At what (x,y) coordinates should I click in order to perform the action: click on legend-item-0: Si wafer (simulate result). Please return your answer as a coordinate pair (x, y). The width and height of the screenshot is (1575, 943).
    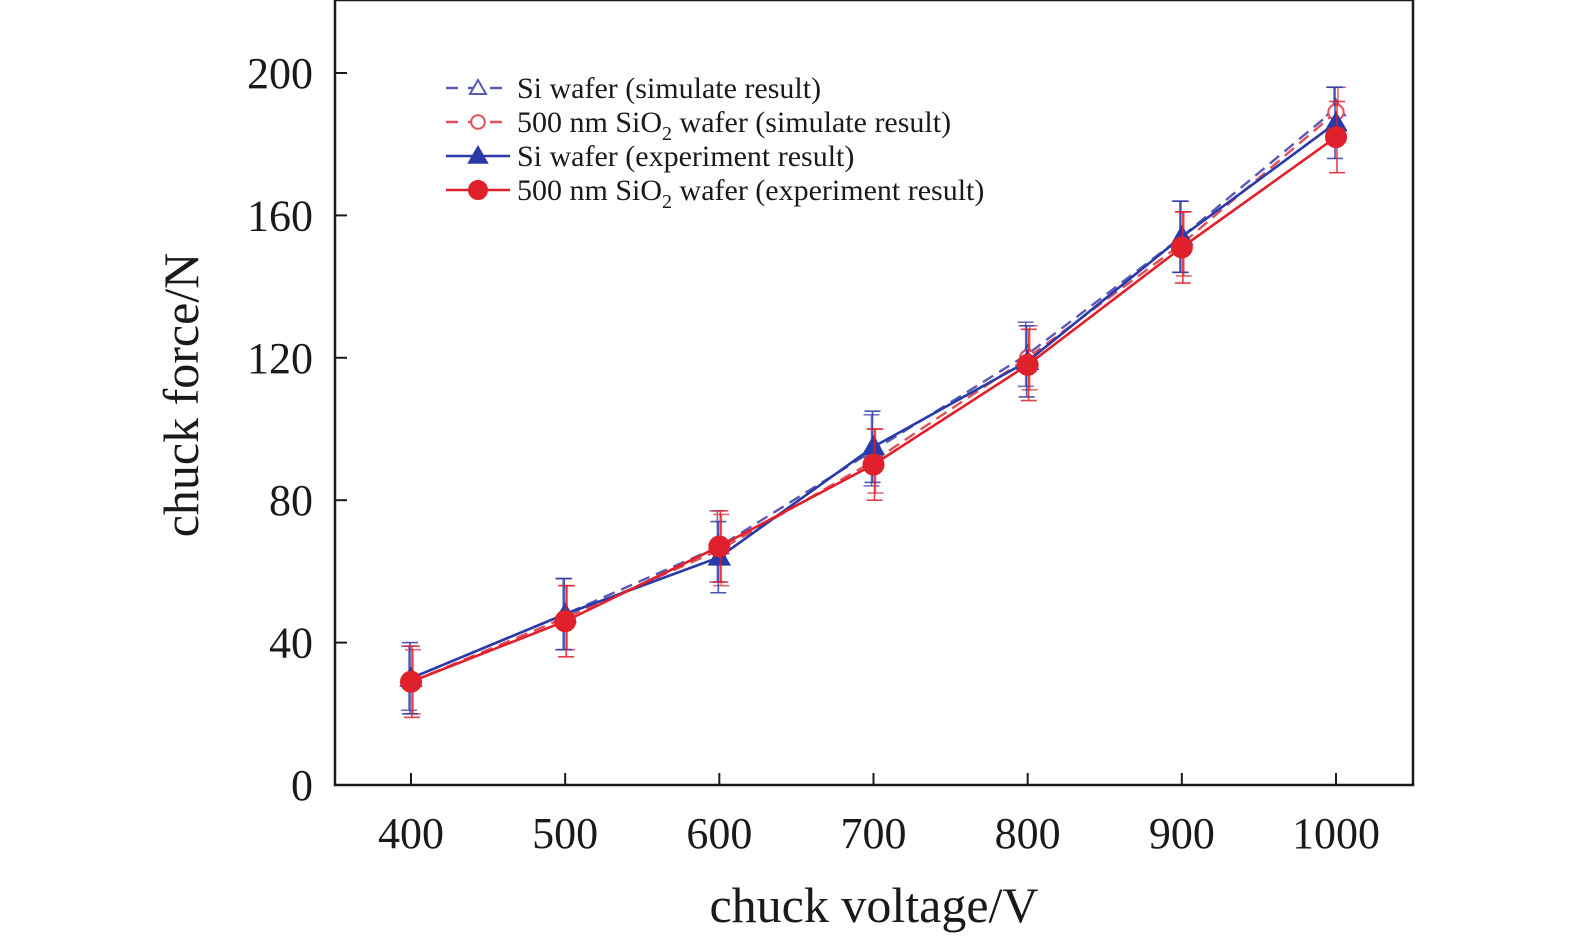
    Looking at the image, I should click on (633, 88).